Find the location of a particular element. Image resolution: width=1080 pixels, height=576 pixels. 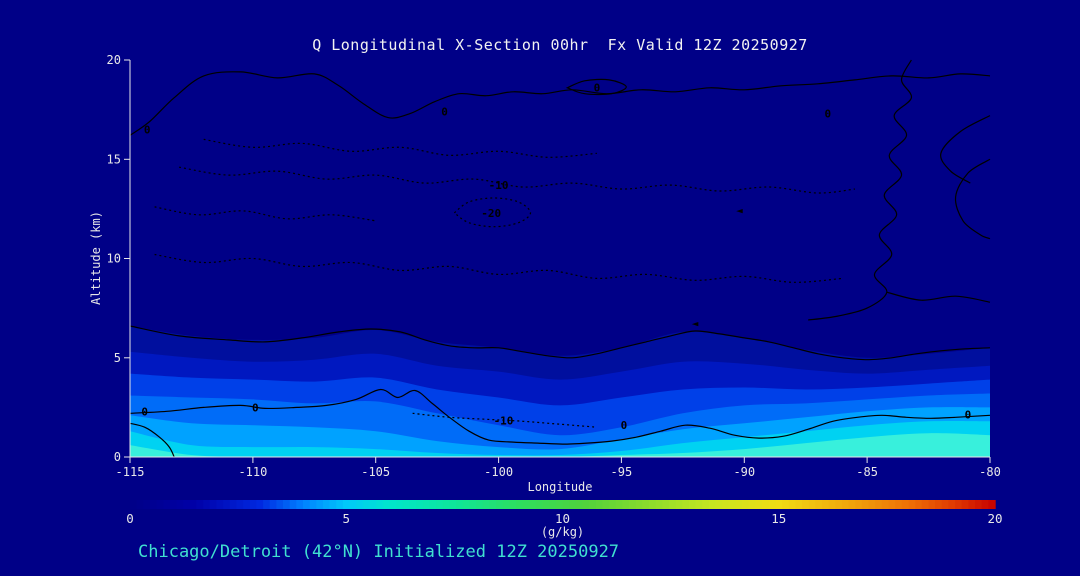

x-tick-label: -105 is located at coordinates (375, 472).